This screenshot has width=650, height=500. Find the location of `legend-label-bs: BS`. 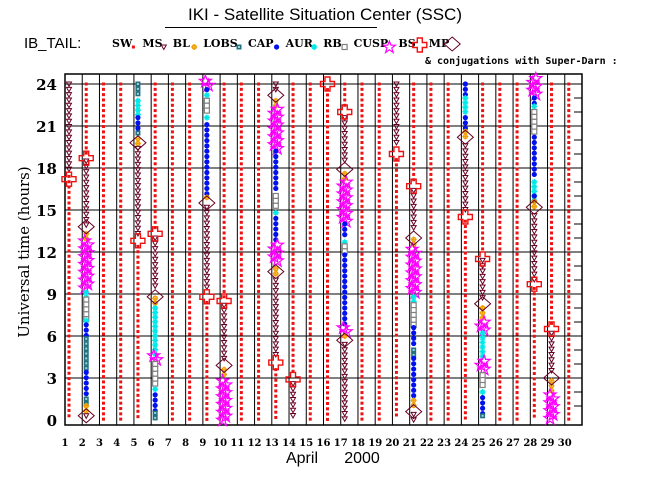

legend-label-bs: BS is located at coordinates (406, 43).